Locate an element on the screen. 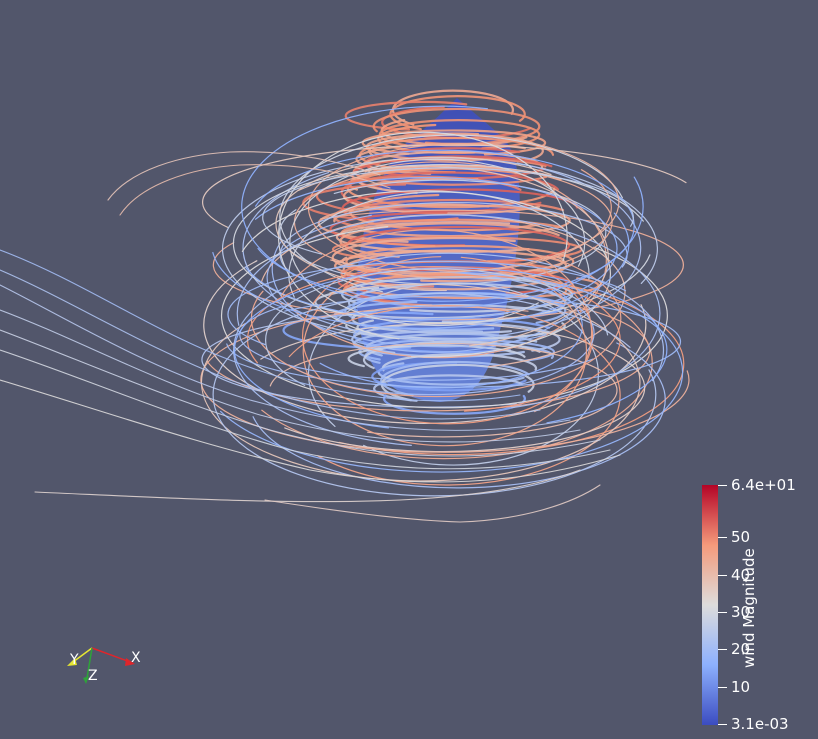  colorbar-title: wind Magnitude is located at coordinates (749, 608).